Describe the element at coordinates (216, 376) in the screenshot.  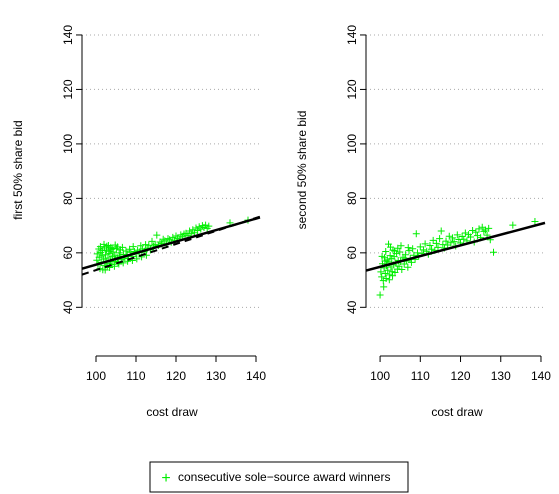
I see `left-x-tick-label-130: 130` at that location.